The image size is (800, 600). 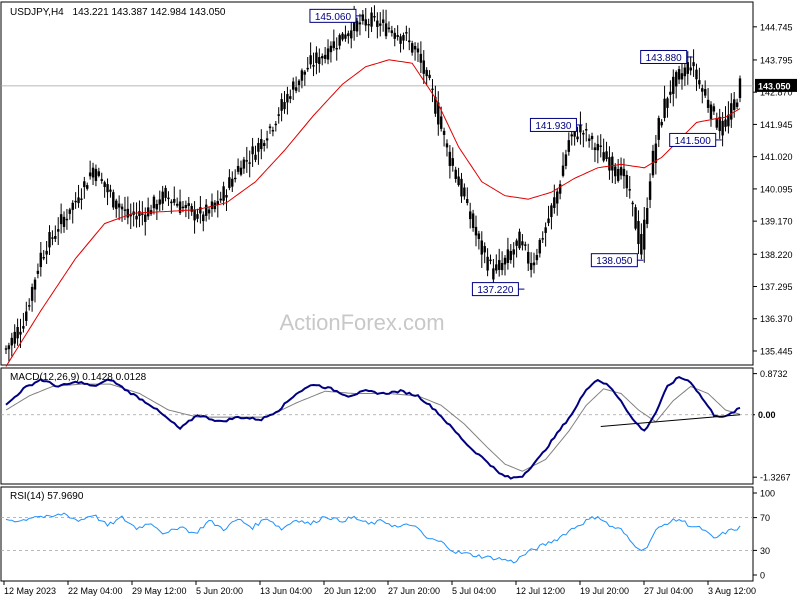 What do you see at coordinates (350, 591) in the screenshot?
I see `time-tick-label: 20 Jun 12:00` at bounding box center [350, 591].